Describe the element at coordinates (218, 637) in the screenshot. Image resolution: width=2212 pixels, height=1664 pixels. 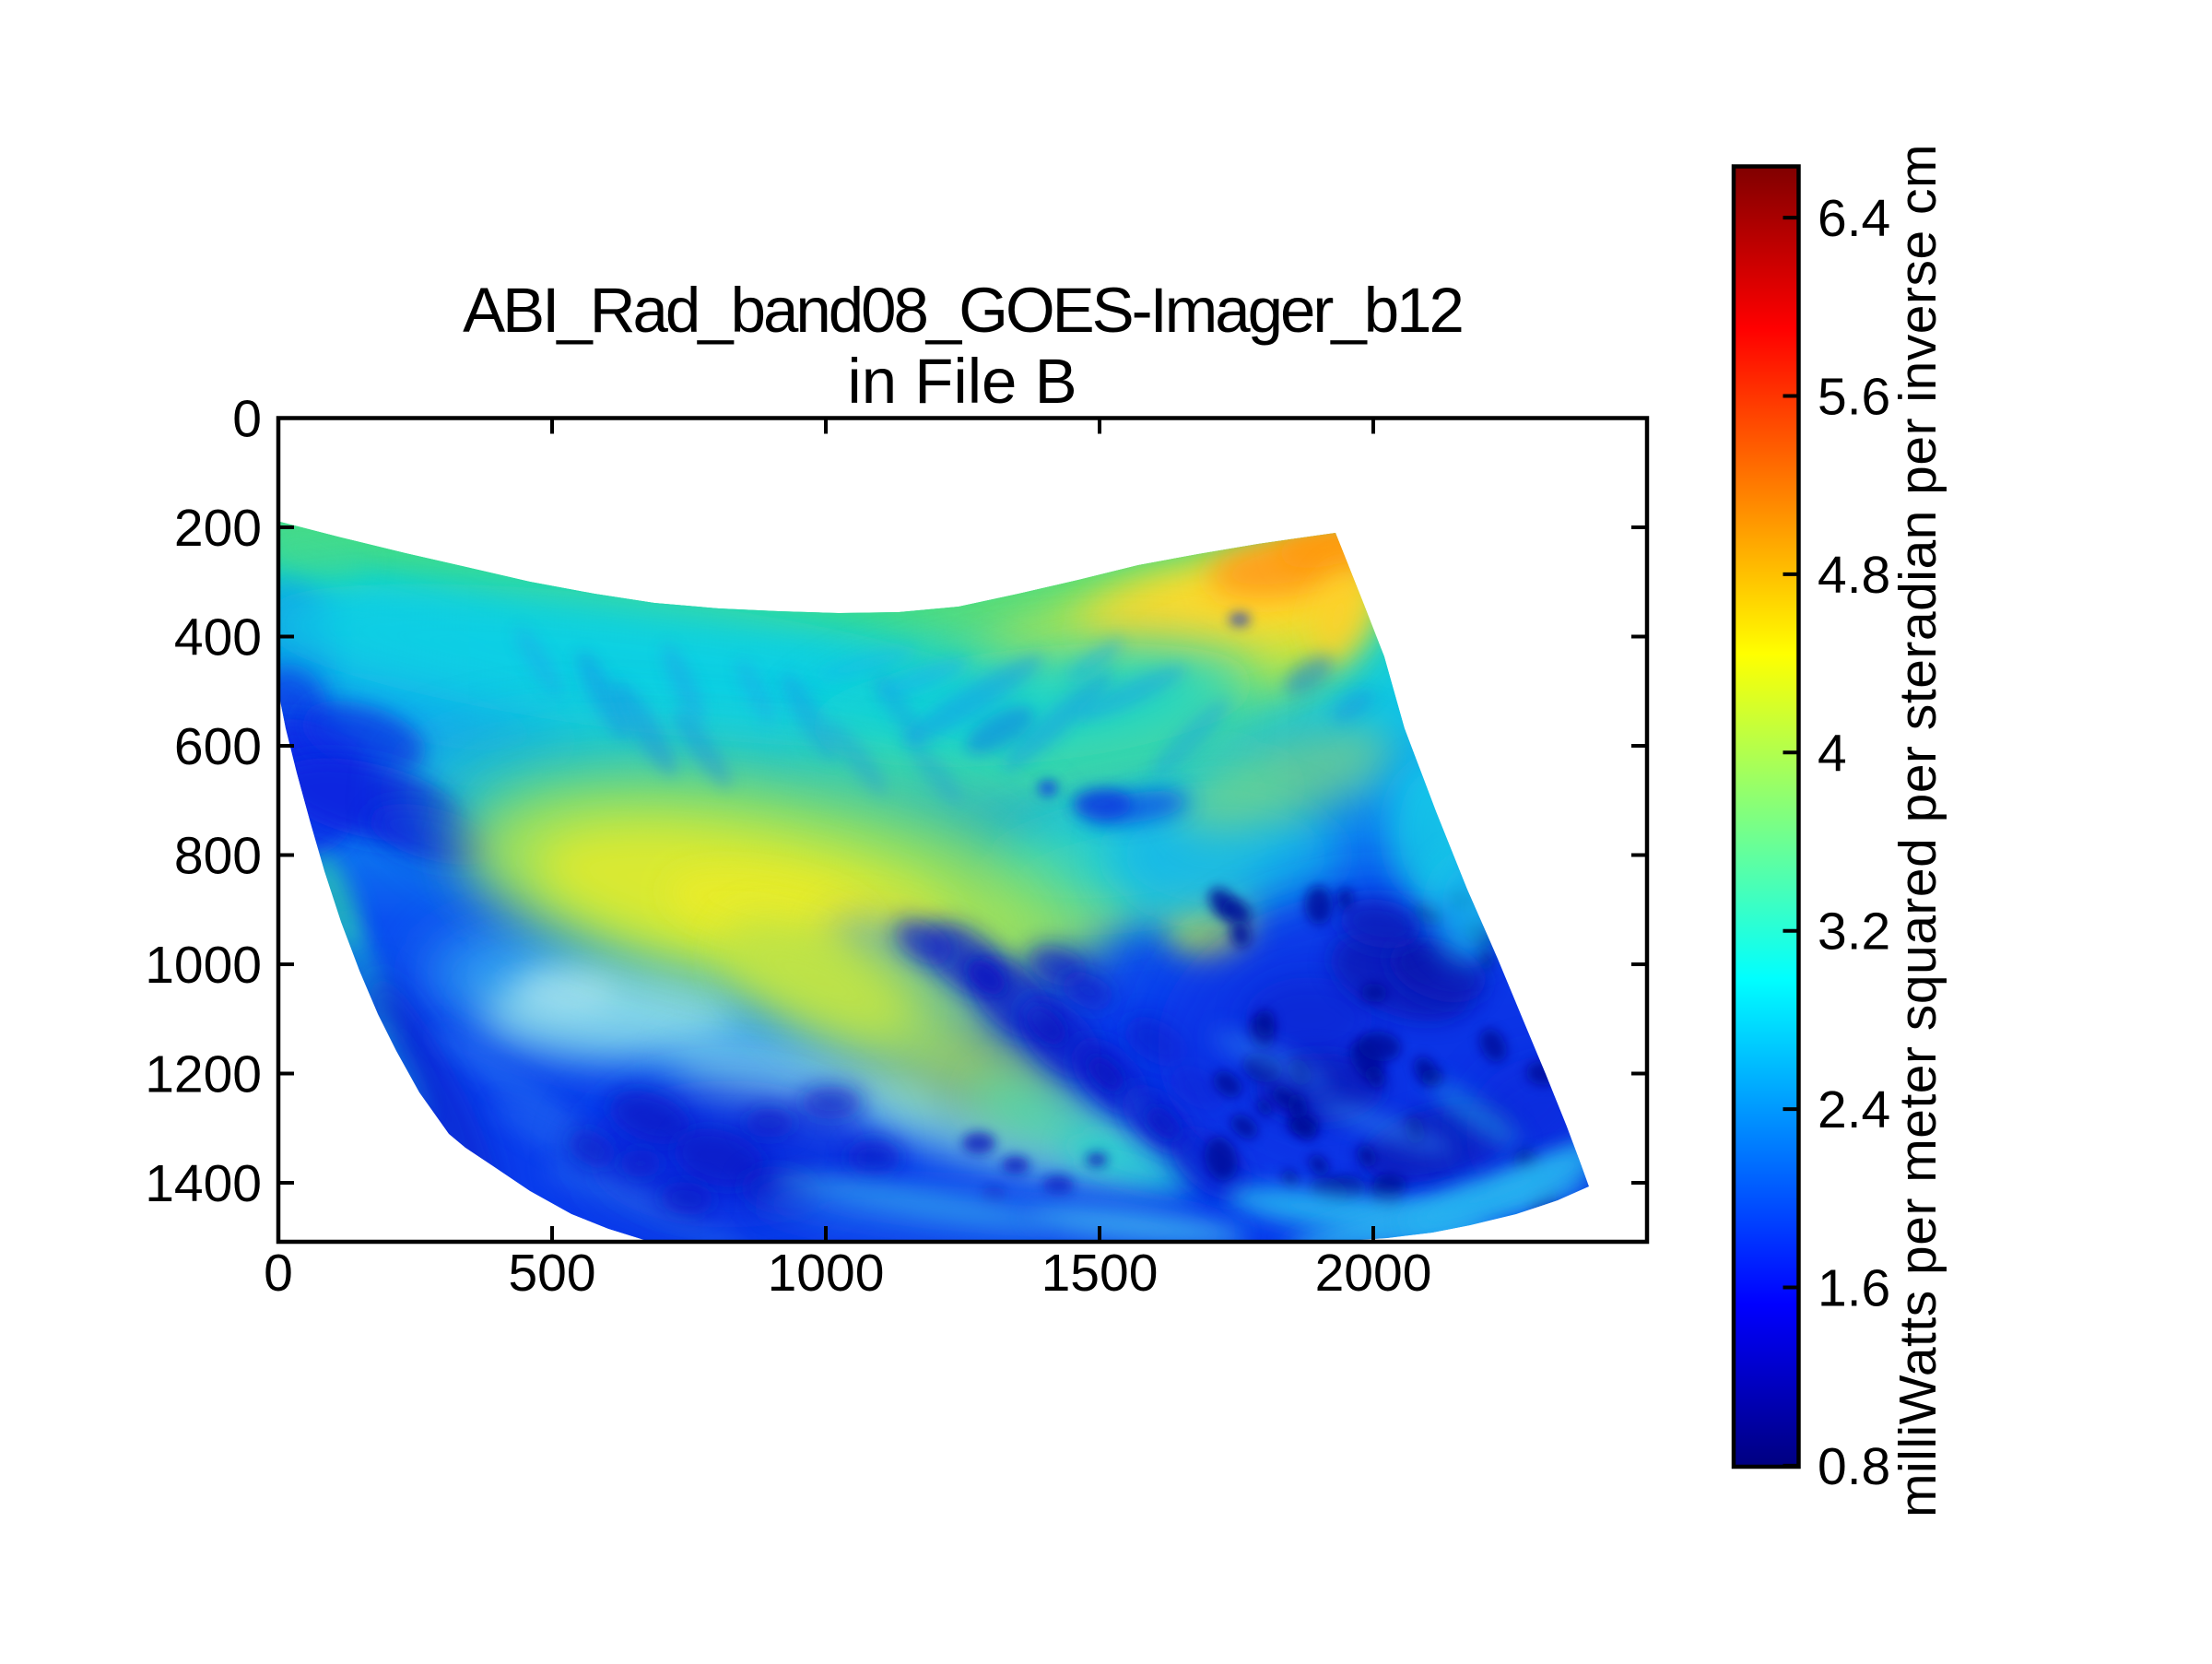
I see `svg-text: 400` at that location.